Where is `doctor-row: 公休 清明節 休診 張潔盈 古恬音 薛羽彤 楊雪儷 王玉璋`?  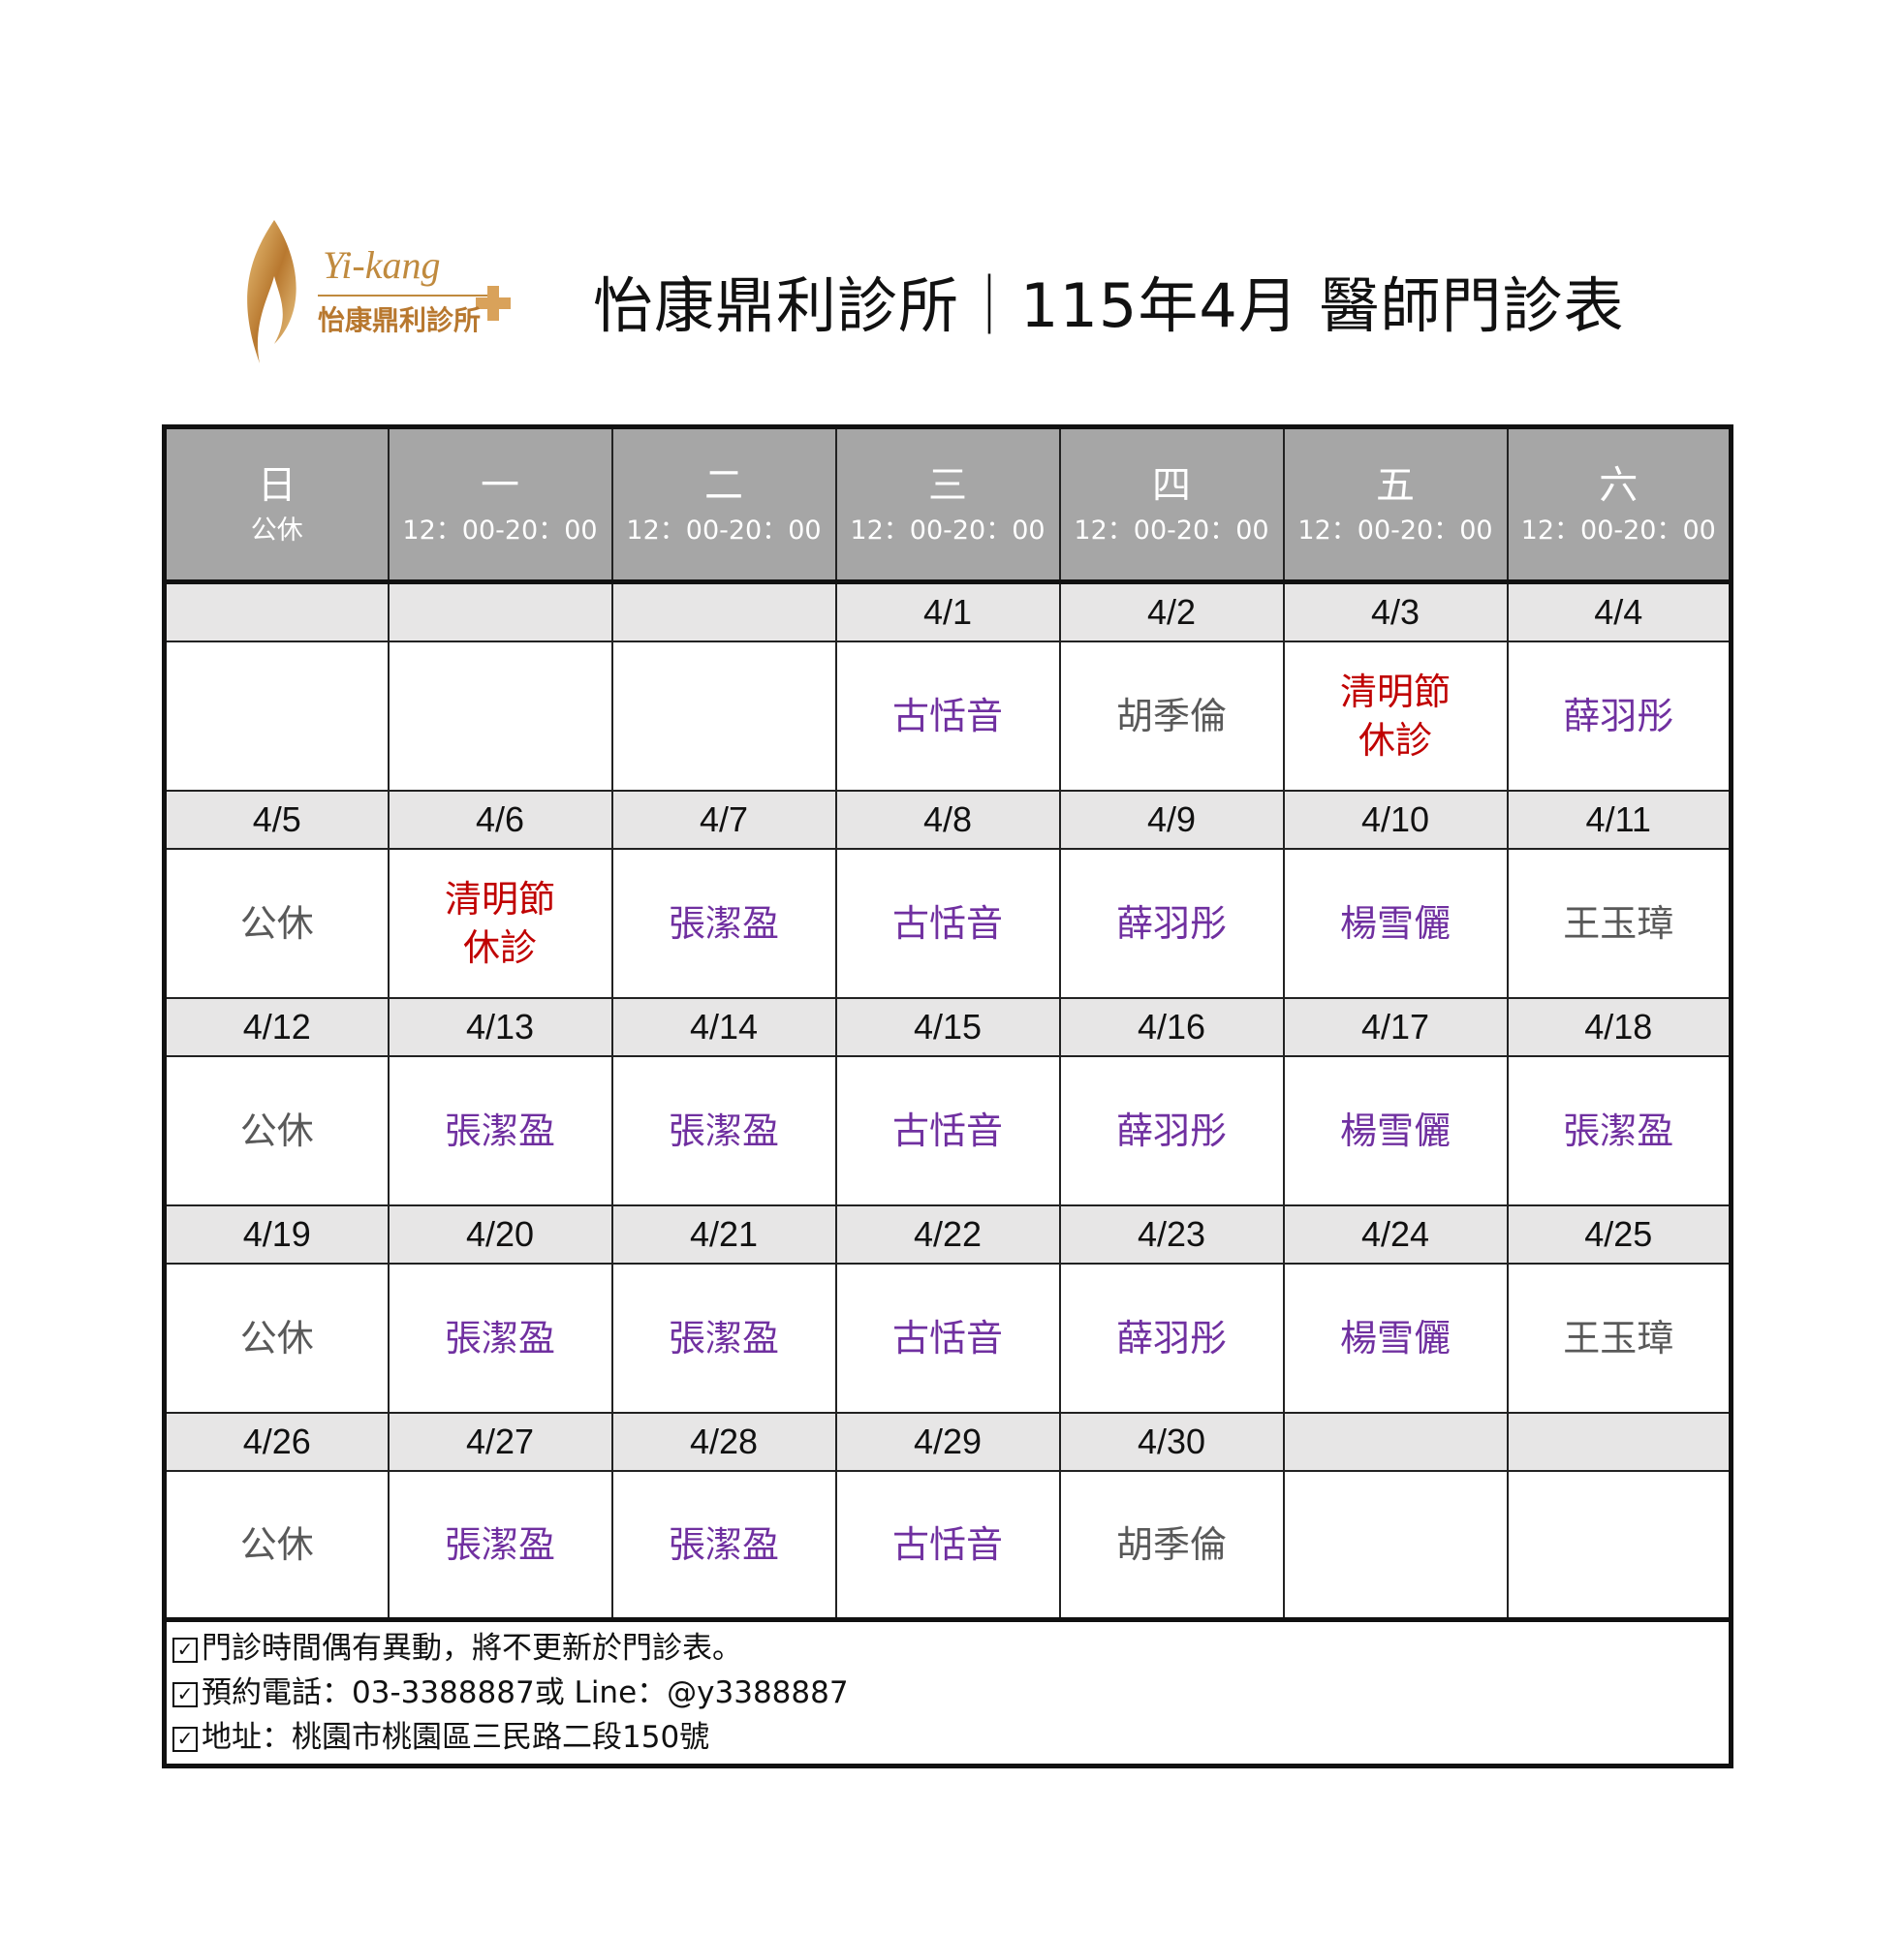
doctor-row: 公休 清明節 休診 張潔盈 古恬音 薛羽彤 楊雪儷 王玉璋 is located at coordinates (948, 924).